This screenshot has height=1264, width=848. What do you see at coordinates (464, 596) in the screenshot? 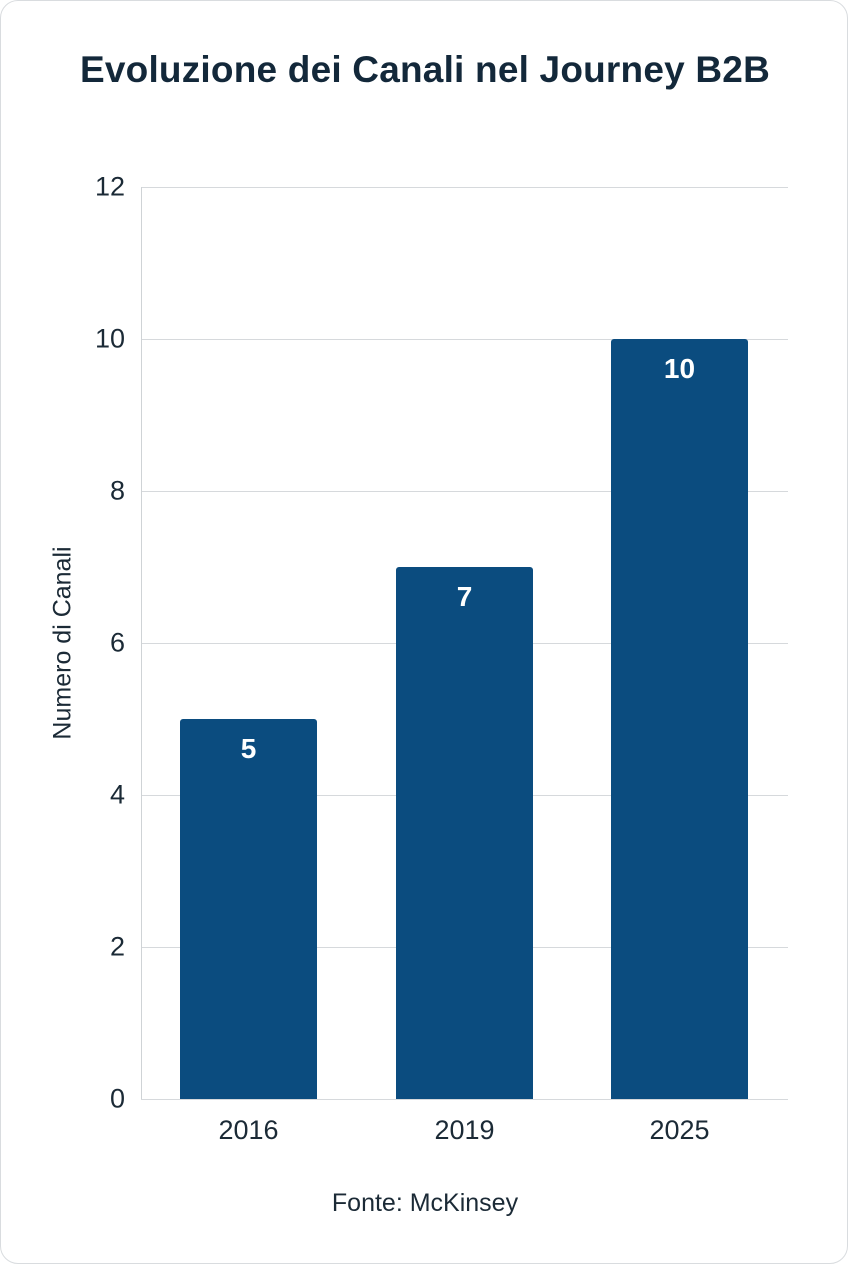
I see `bar-value-label: 7` at bounding box center [464, 596].